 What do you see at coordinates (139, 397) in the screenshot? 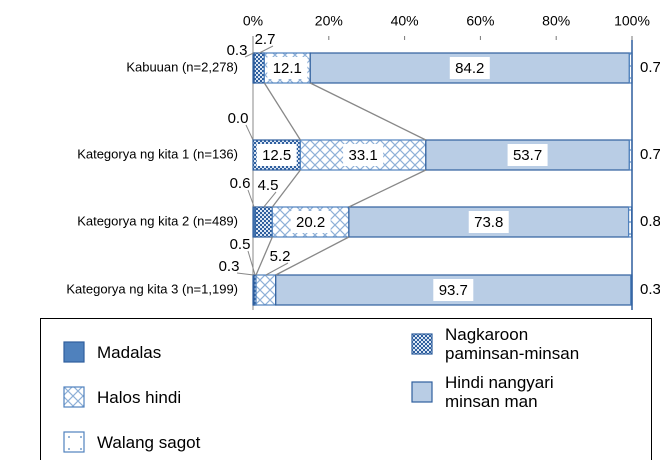
I see `legend-label: Halos hindi` at bounding box center [139, 397].